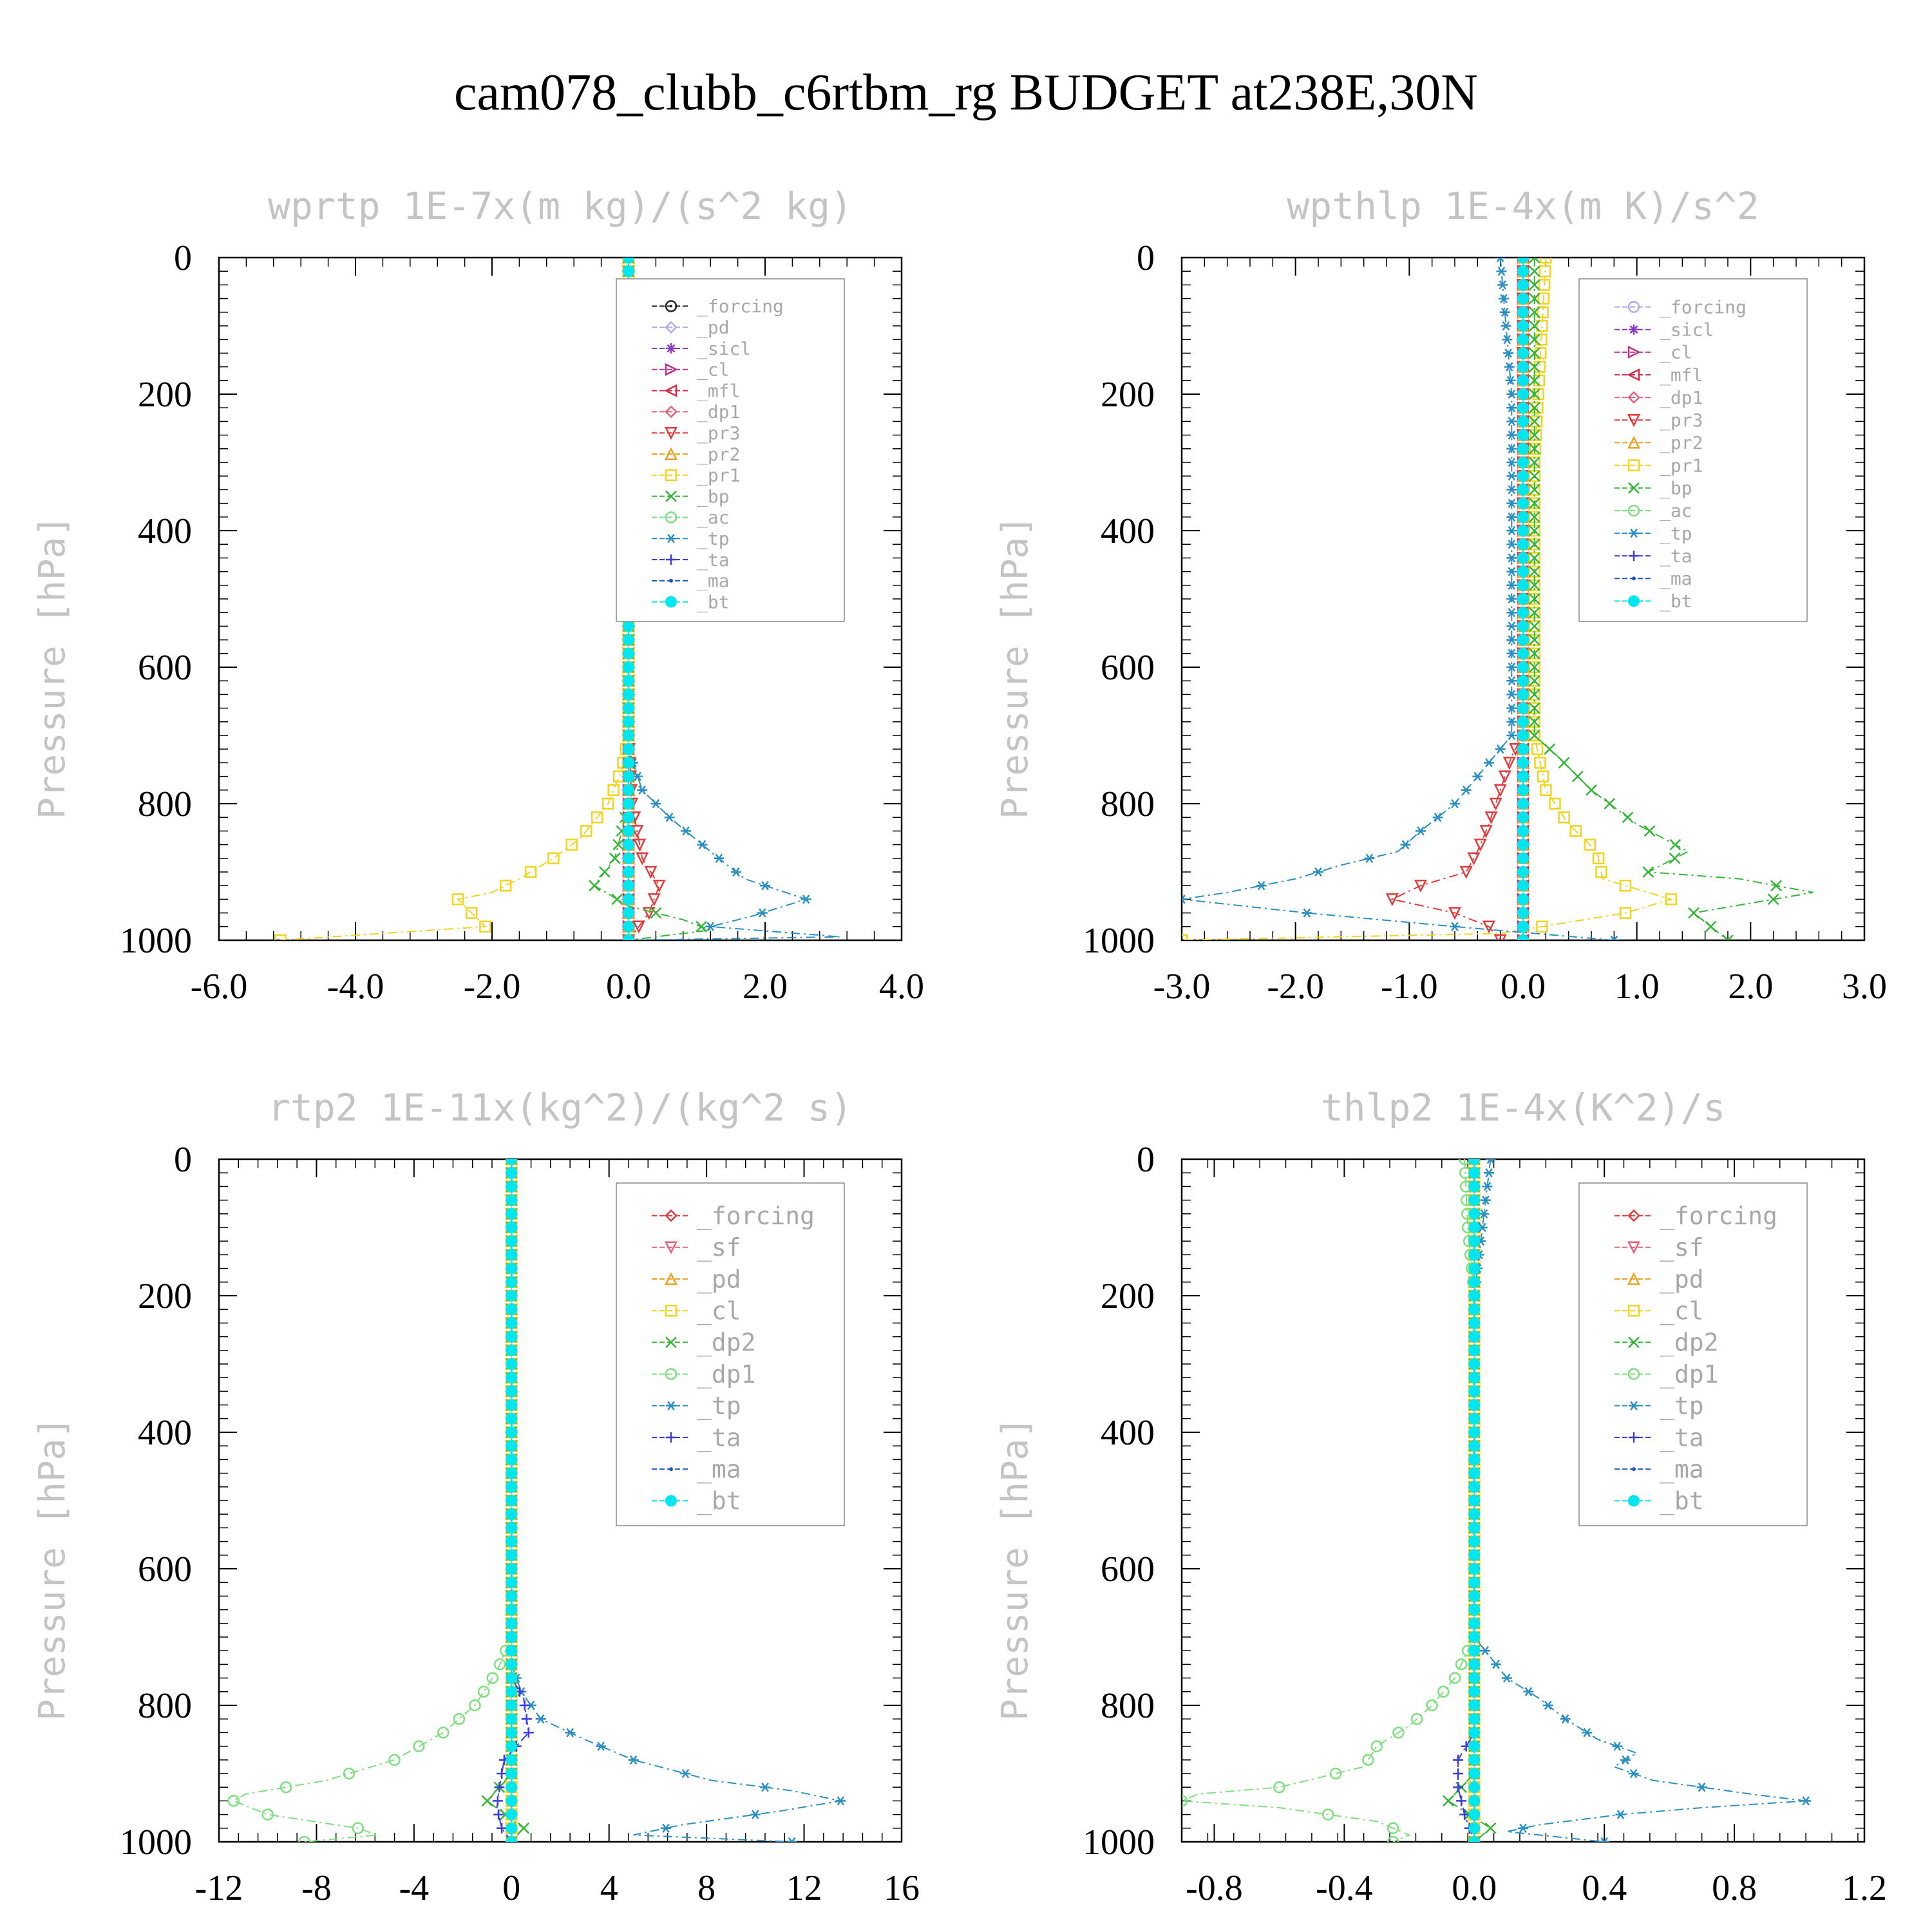 The width and height of the screenshot is (1932, 1932). What do you see at coordinates (1128, 668) in the screenshot?
I see `y-tick-label: 600` at bounding box center [1128, 668].